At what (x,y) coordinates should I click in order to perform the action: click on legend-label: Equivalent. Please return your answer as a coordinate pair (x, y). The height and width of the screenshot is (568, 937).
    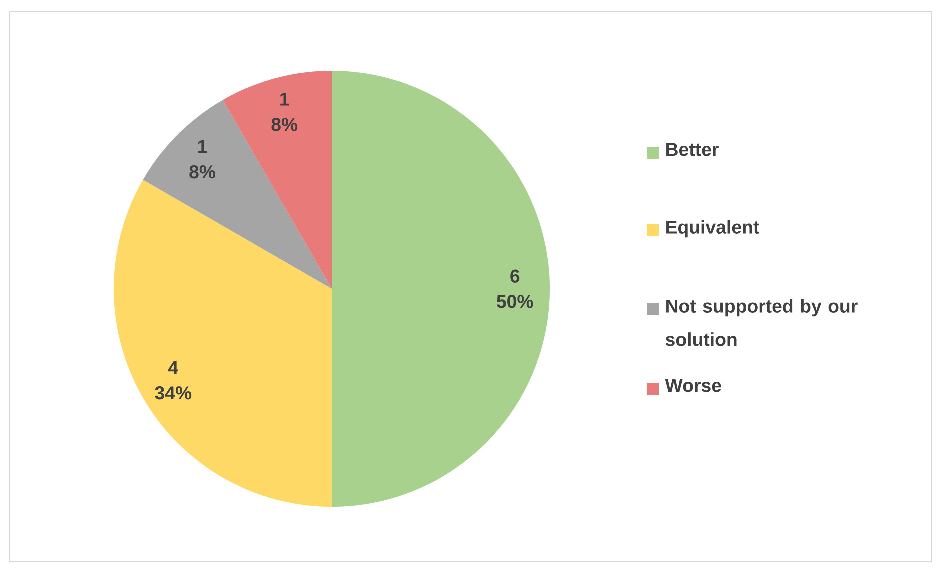
    Looking at the image, I should click on (713, 229).